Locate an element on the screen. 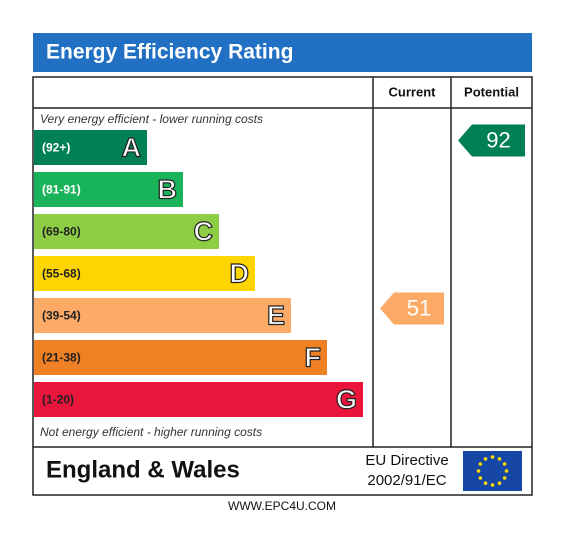  rating-value: 92 is located at coordinates (498, 139).